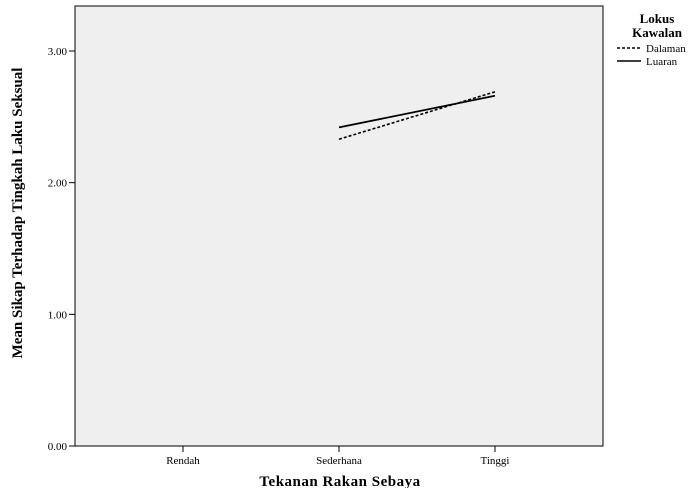 Image resolution: width=699 pixels, height=488 pixels. Describe the element at coordinates (339, 461) in the screenshot. I see `x-tick-label: Sederhana` at that location.